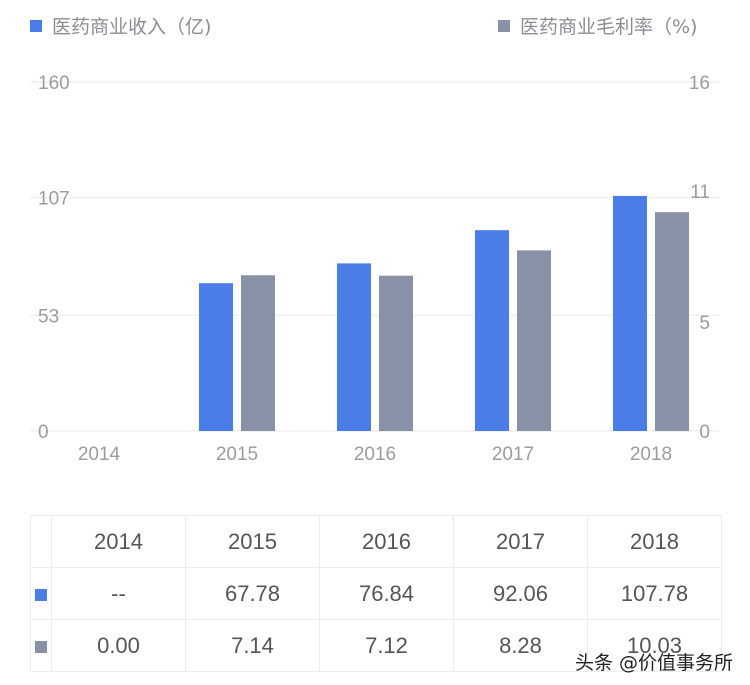  What do you see at coordinates (654, 541) in the screenshot?
I see `table-cell: 2018` at bounding box center [654, 541].